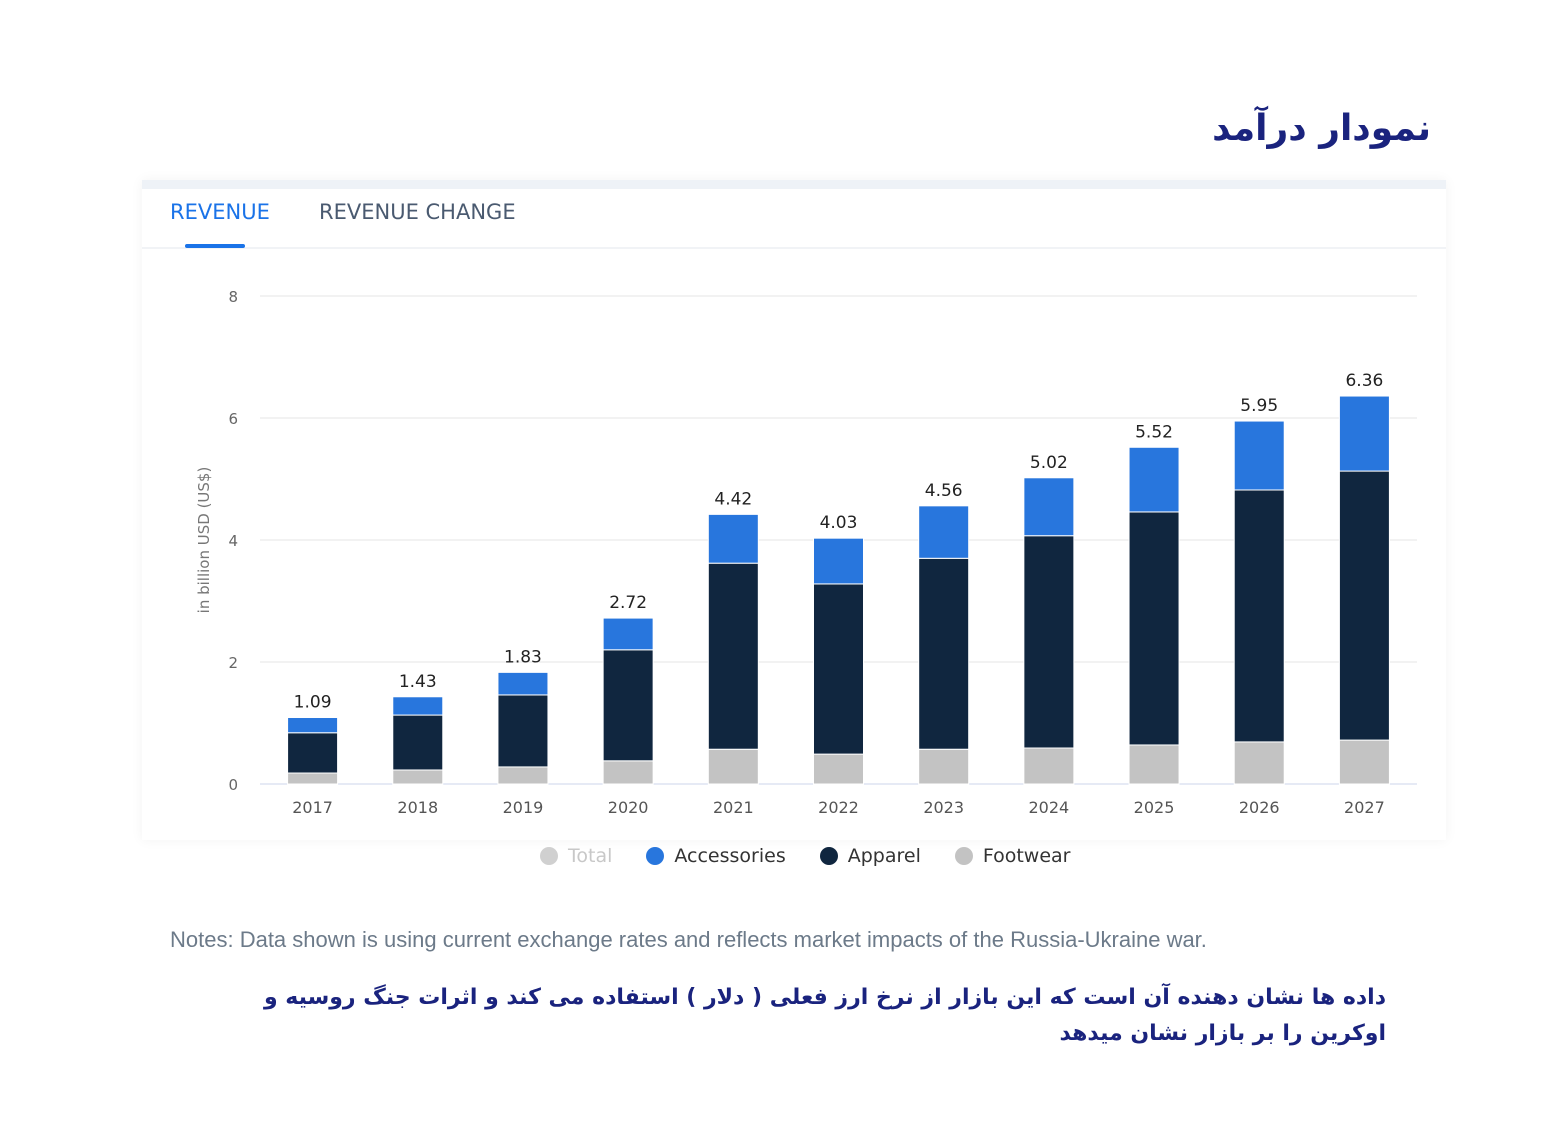 This screenshot has height=1134, width=1559. I want to click on x-tick-label: 2021, so click(733, 807).